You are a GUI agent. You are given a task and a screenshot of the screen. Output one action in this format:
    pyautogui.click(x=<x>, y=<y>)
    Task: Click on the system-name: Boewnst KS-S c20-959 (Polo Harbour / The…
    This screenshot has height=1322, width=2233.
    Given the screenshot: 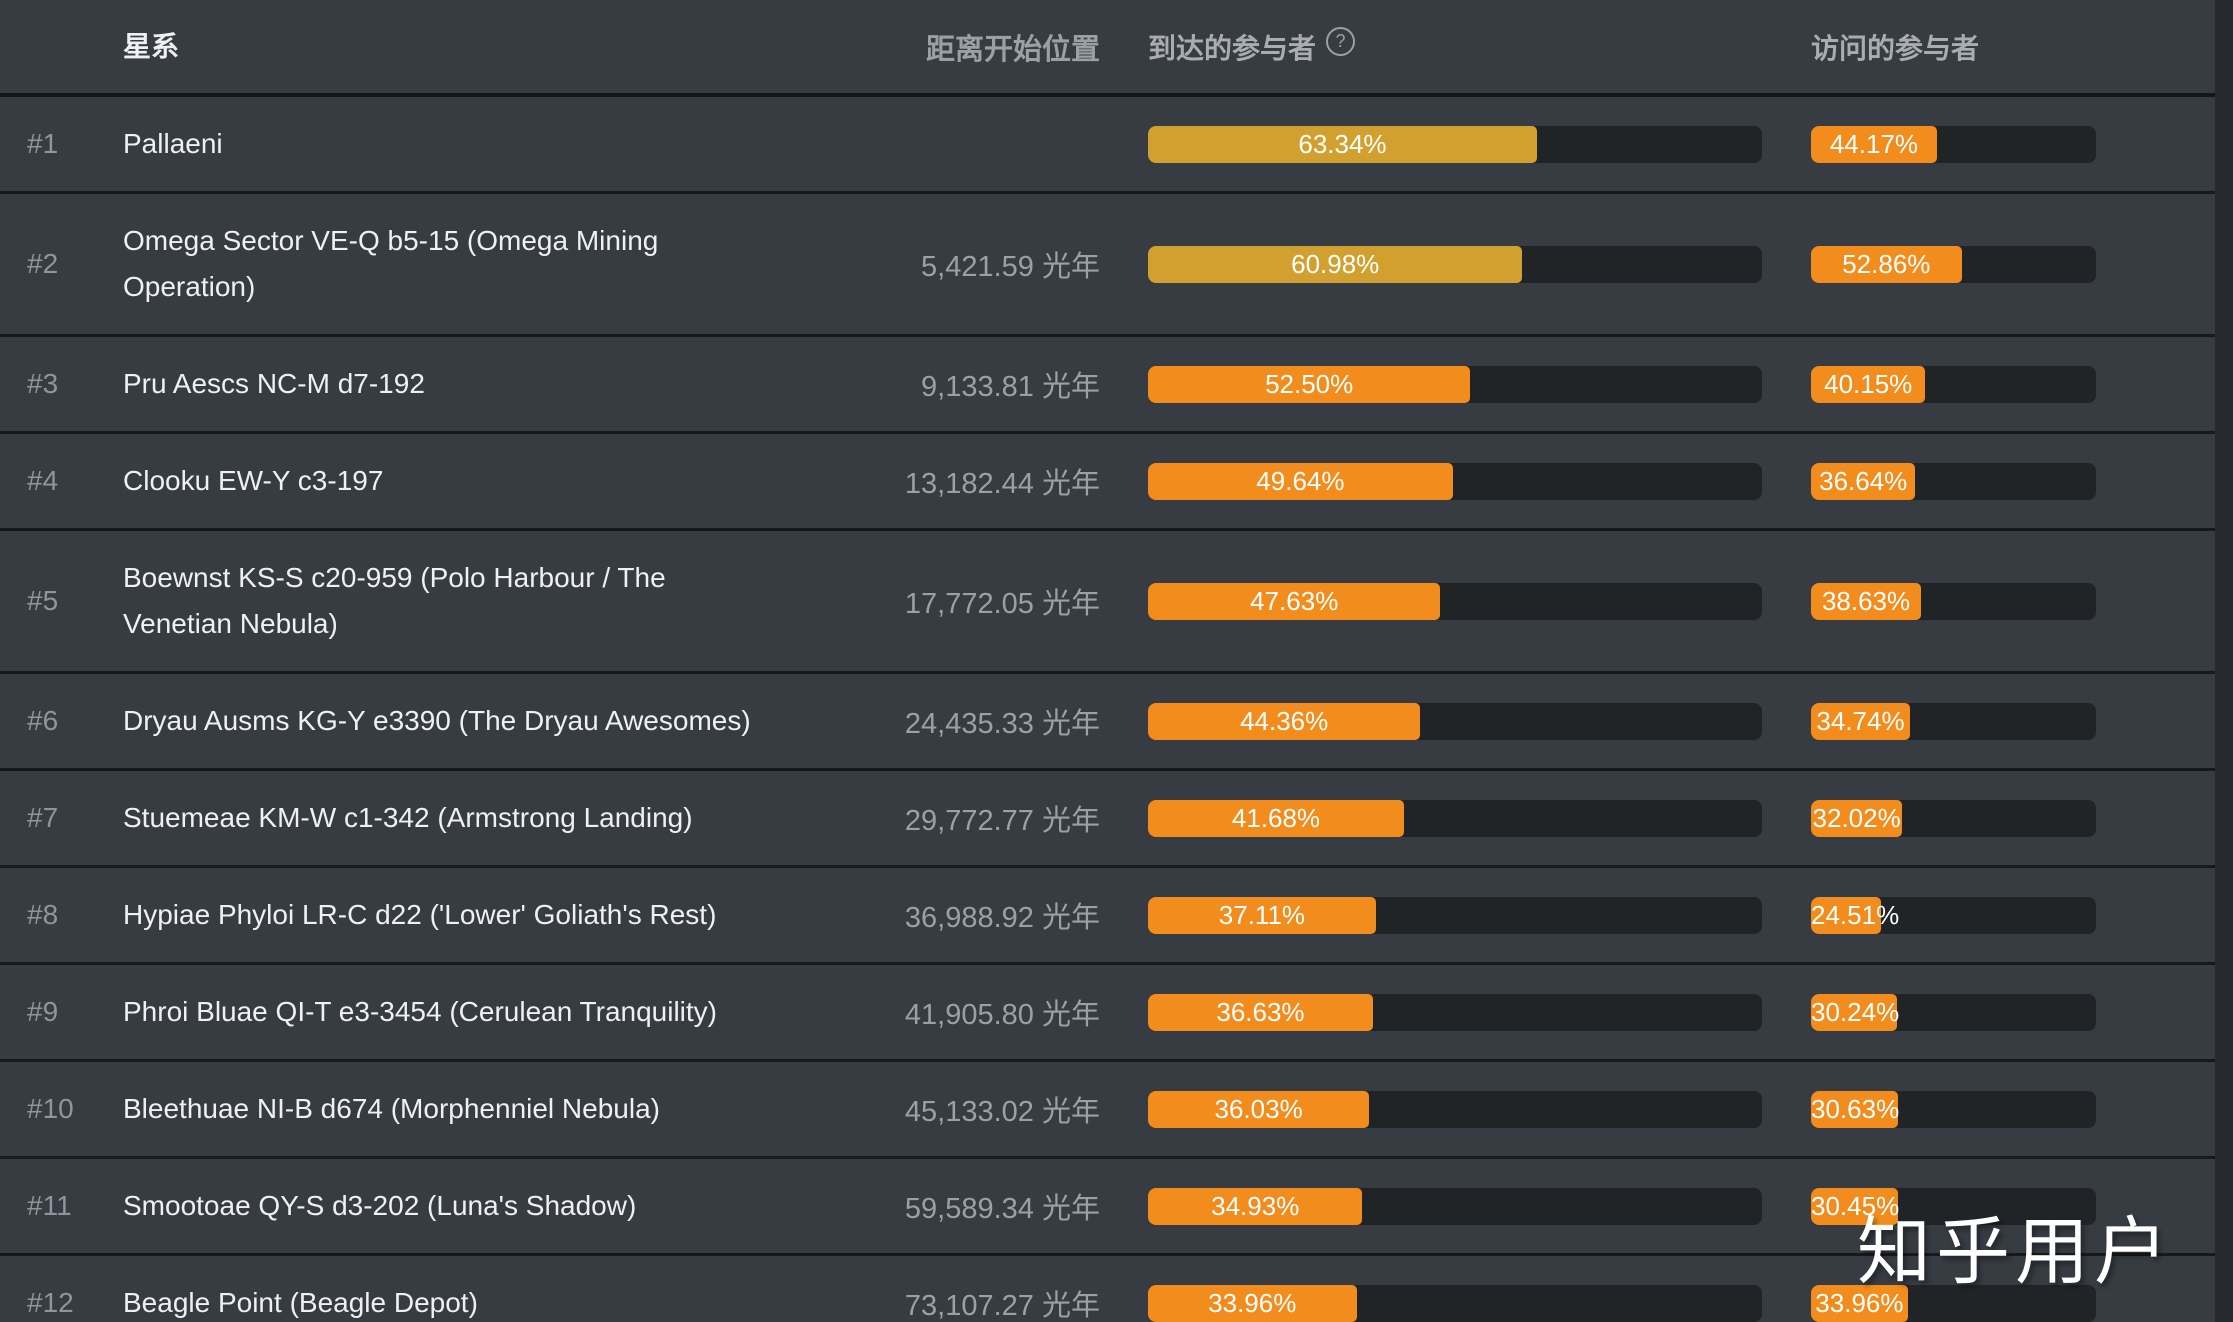 What is the action you would take?
    pyautogui.click(x=394, y=600)
    